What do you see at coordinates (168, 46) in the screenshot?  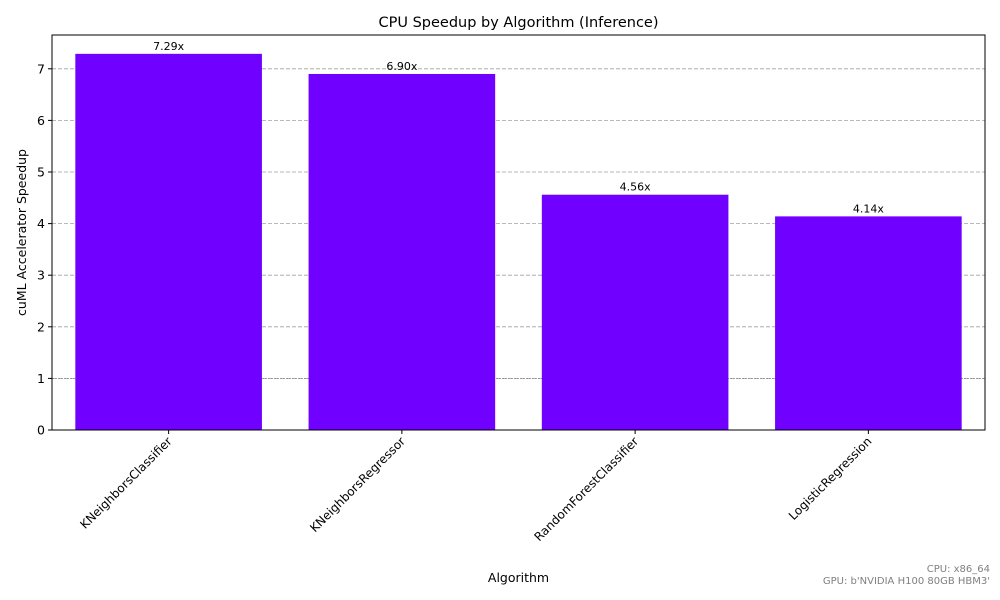 I see `bar-value-label-0: 7.29x` at bounding box center [168, 46].